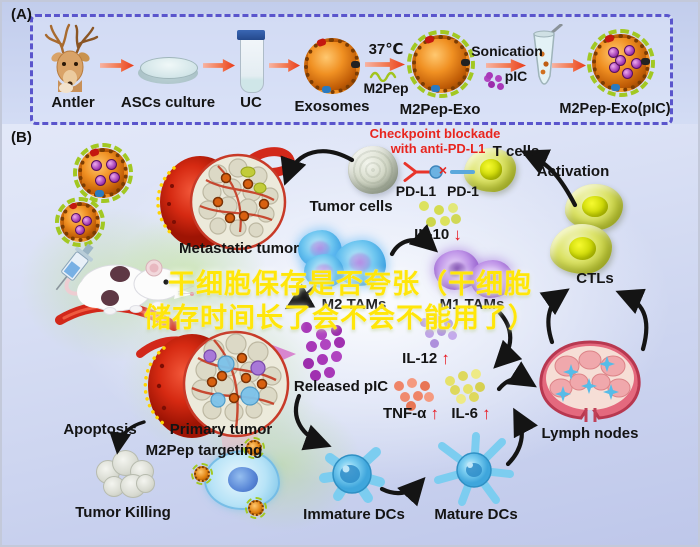 The height and width of the screenshot is (547, 700). I want to click on blocked-x-icon: ×, so click(443, 170).